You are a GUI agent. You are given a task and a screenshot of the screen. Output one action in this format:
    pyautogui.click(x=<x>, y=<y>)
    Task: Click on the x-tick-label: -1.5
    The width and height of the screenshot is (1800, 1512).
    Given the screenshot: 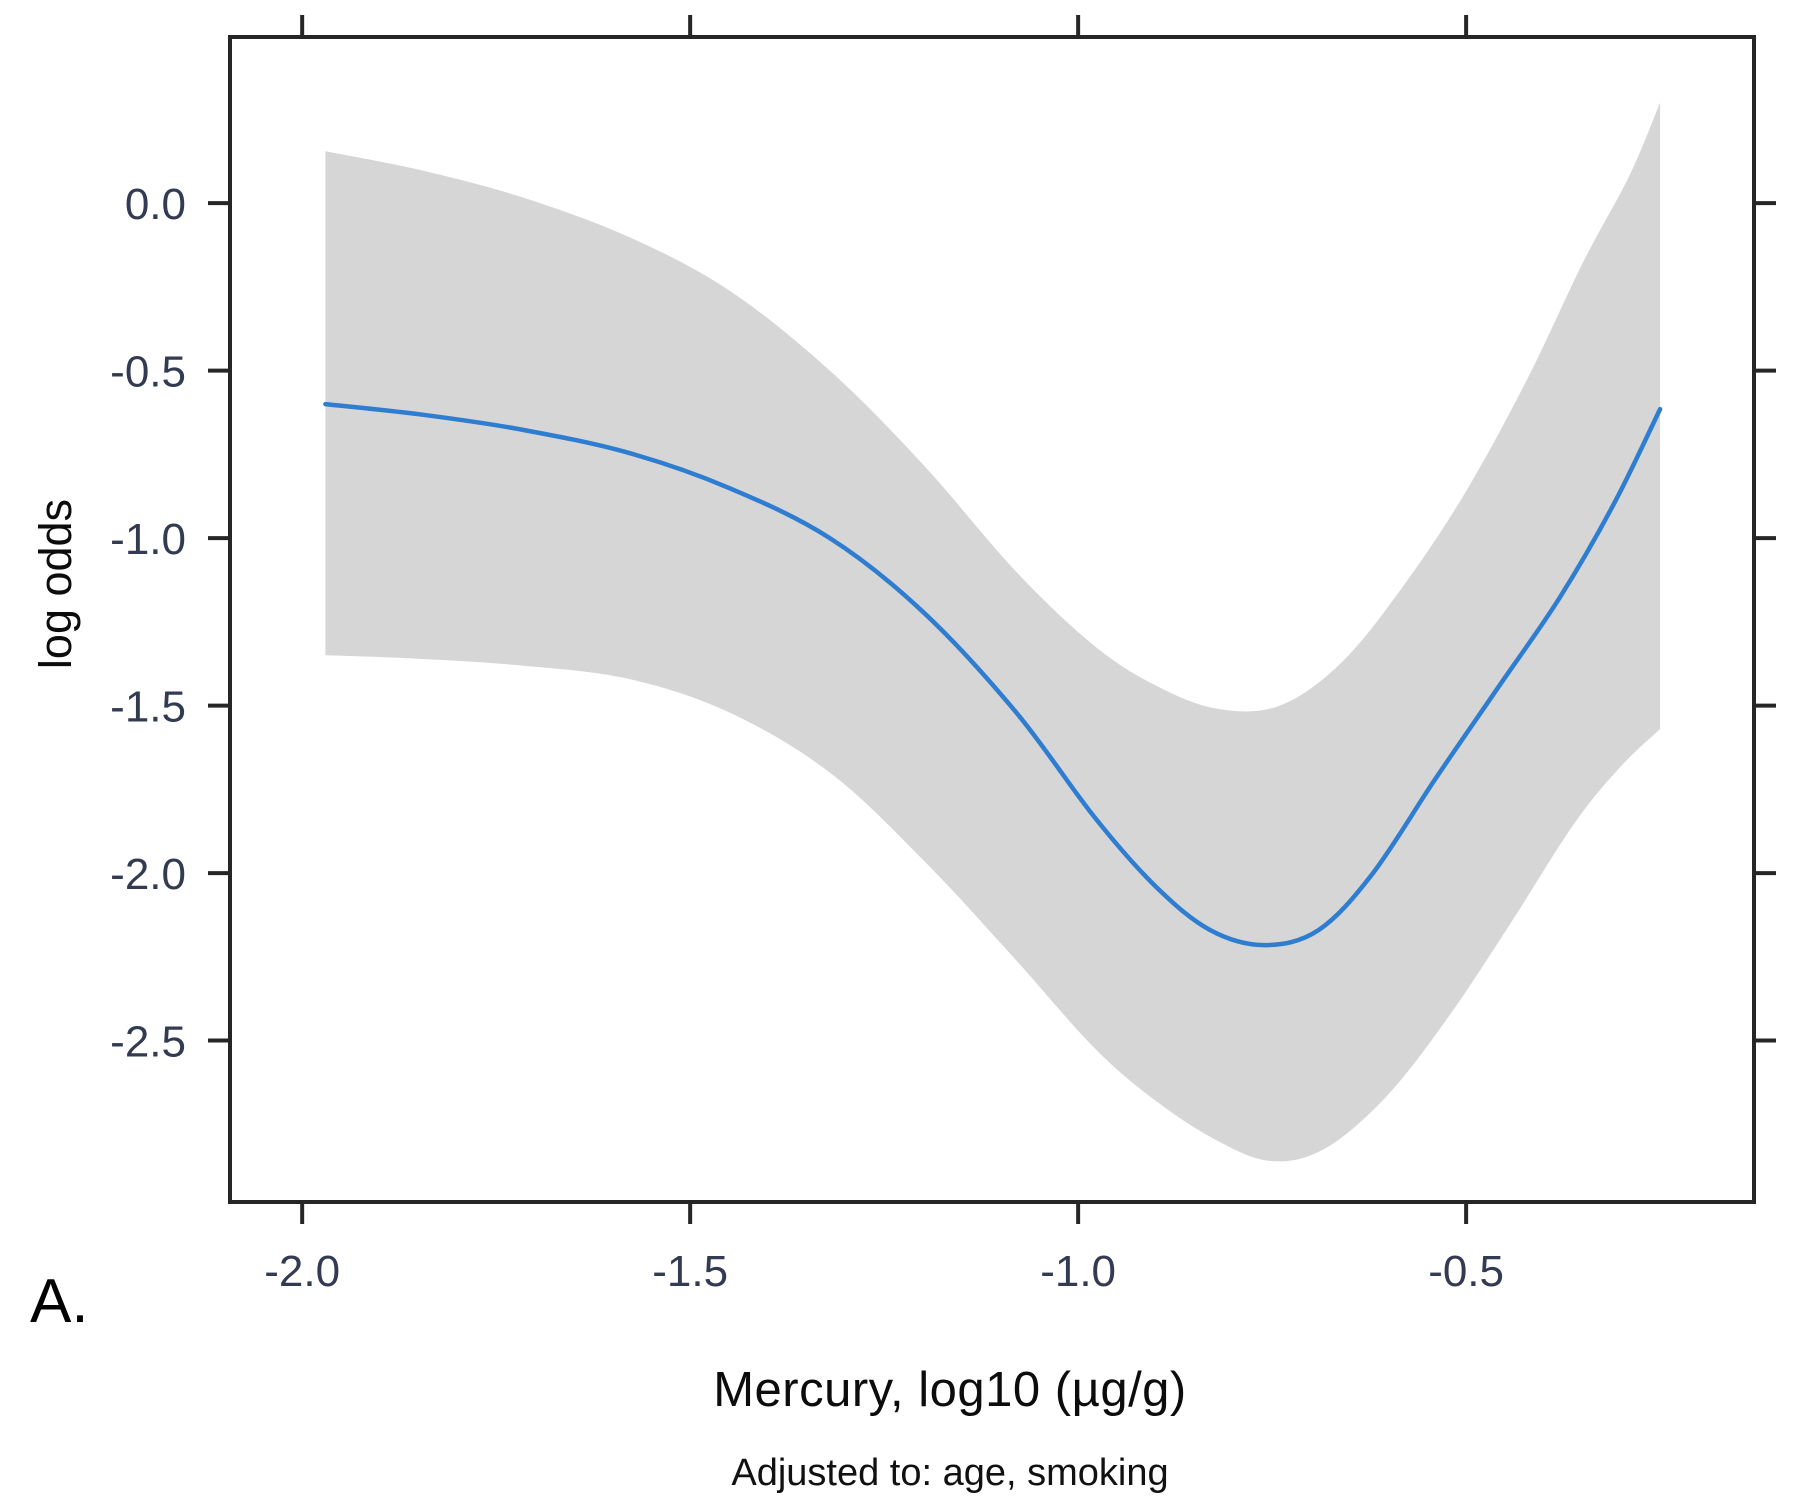 What is the action you would take?
    pyautogui.click(x=690, y=1271)
    